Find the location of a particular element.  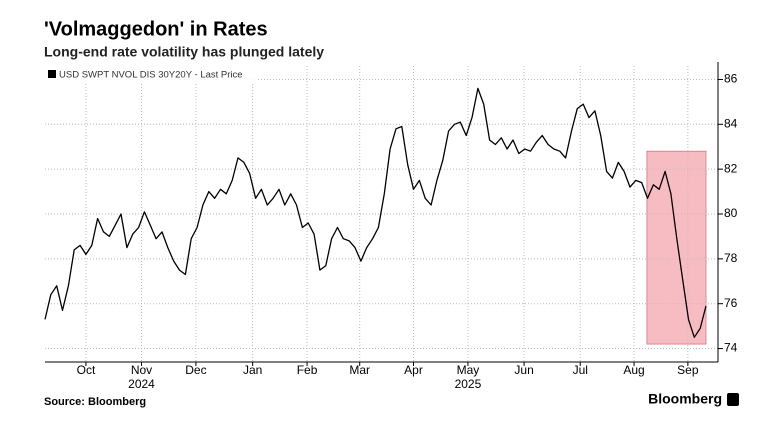

y-tick-label: 84 is located at coordinates (731, 123).